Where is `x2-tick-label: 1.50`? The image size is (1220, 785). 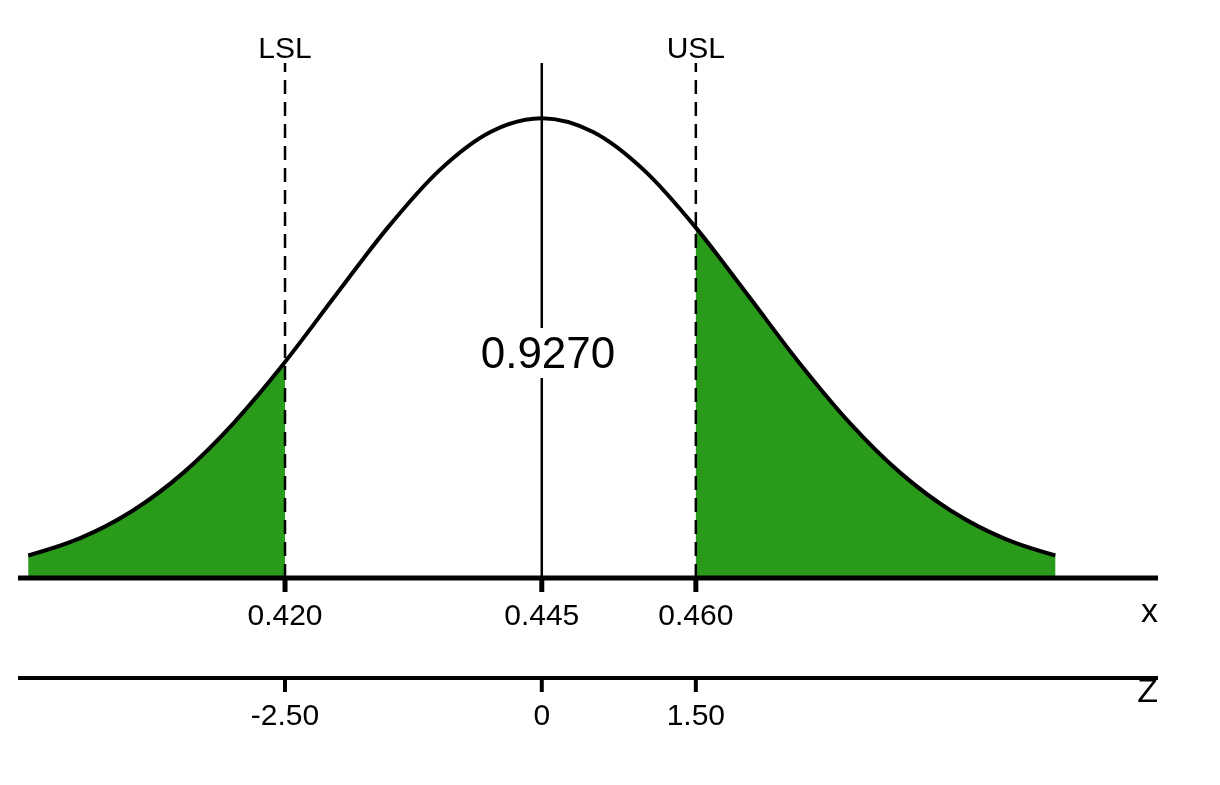 x2-tick-label: 1.50 is located at coordinates (696, 715).